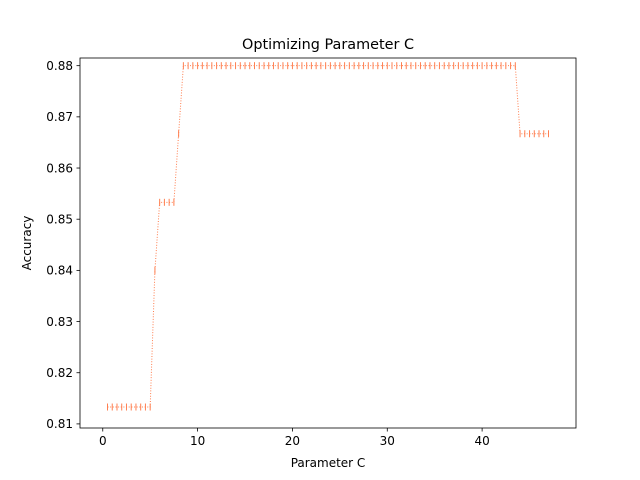 This screenshot has height=480, width=640. I want to click on y-tick-label: 0.86, so click(59, 168).